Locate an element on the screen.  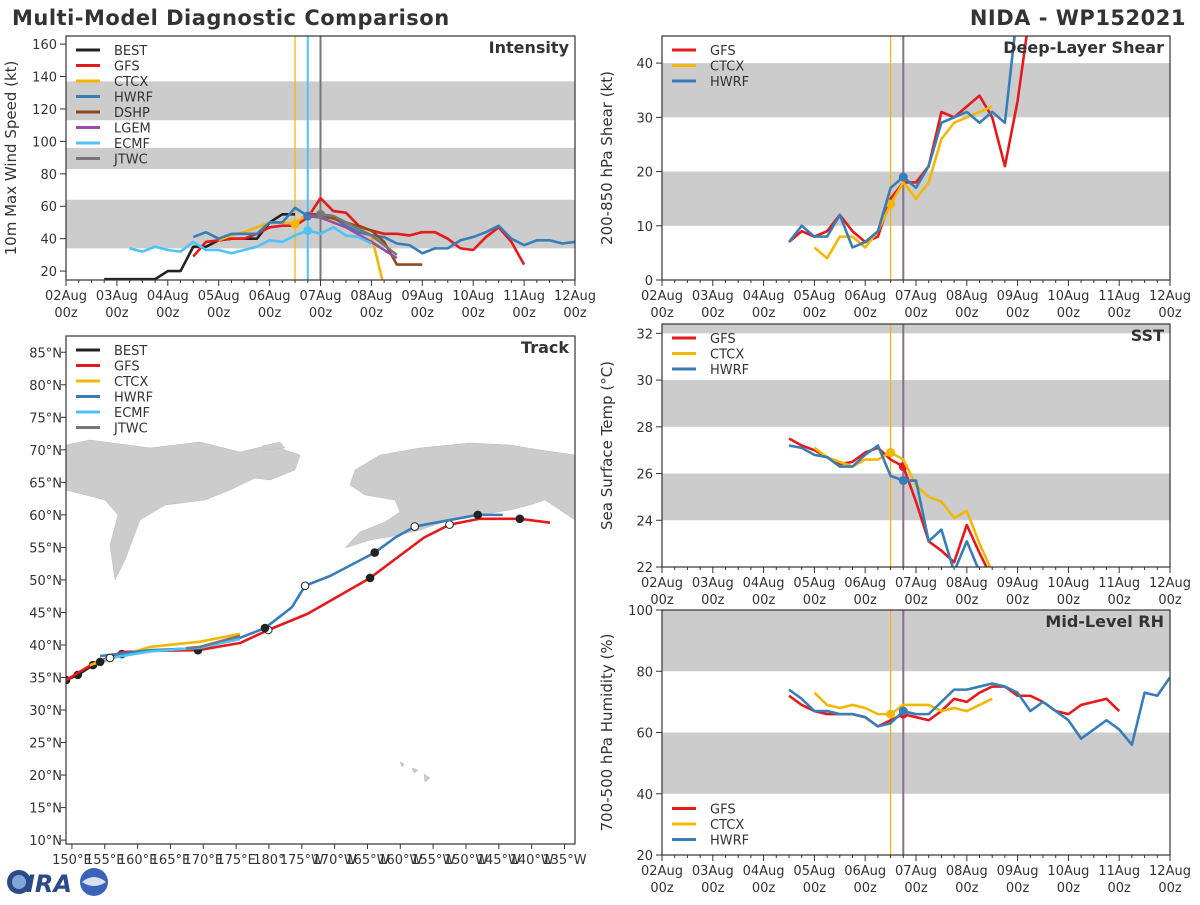
lat-tick-label: 50°N is located at coordinates (45, 581).